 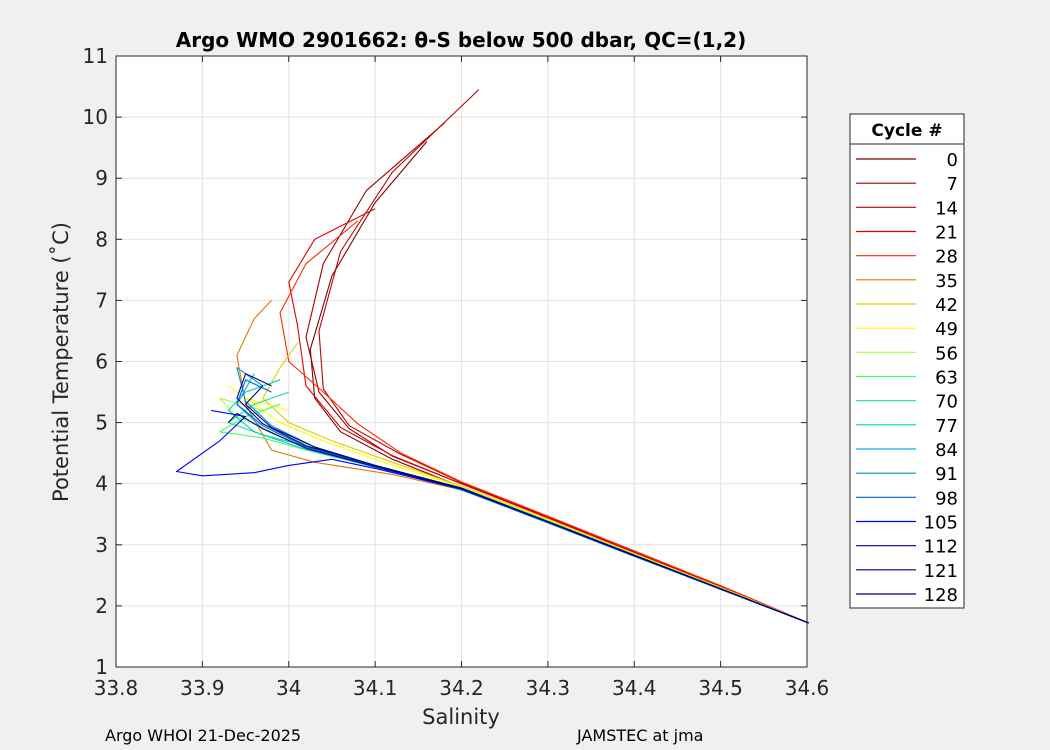 I want to click on x-tick-label: 33.9, so click(x=202, y=688).